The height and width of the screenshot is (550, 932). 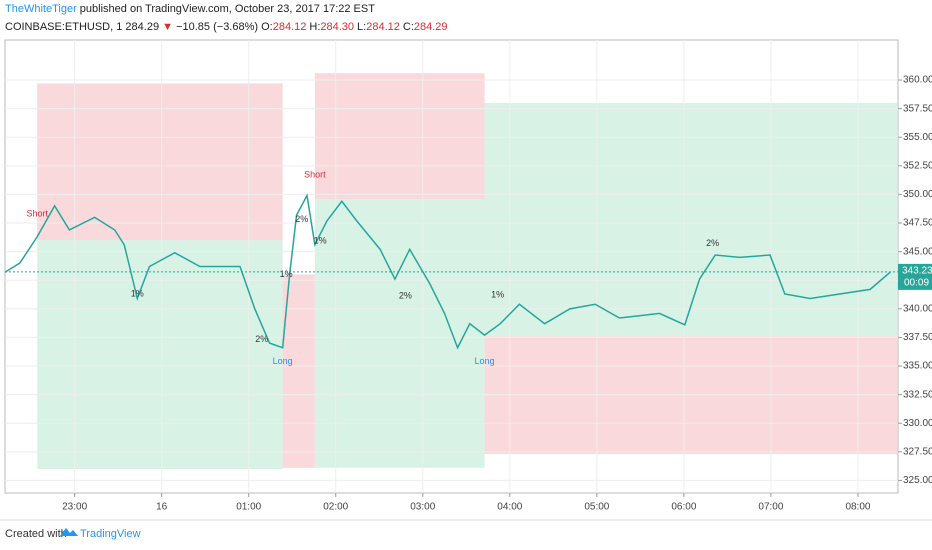 I want to click on x-tick-label: 05:00, so click(x=596, y=507).